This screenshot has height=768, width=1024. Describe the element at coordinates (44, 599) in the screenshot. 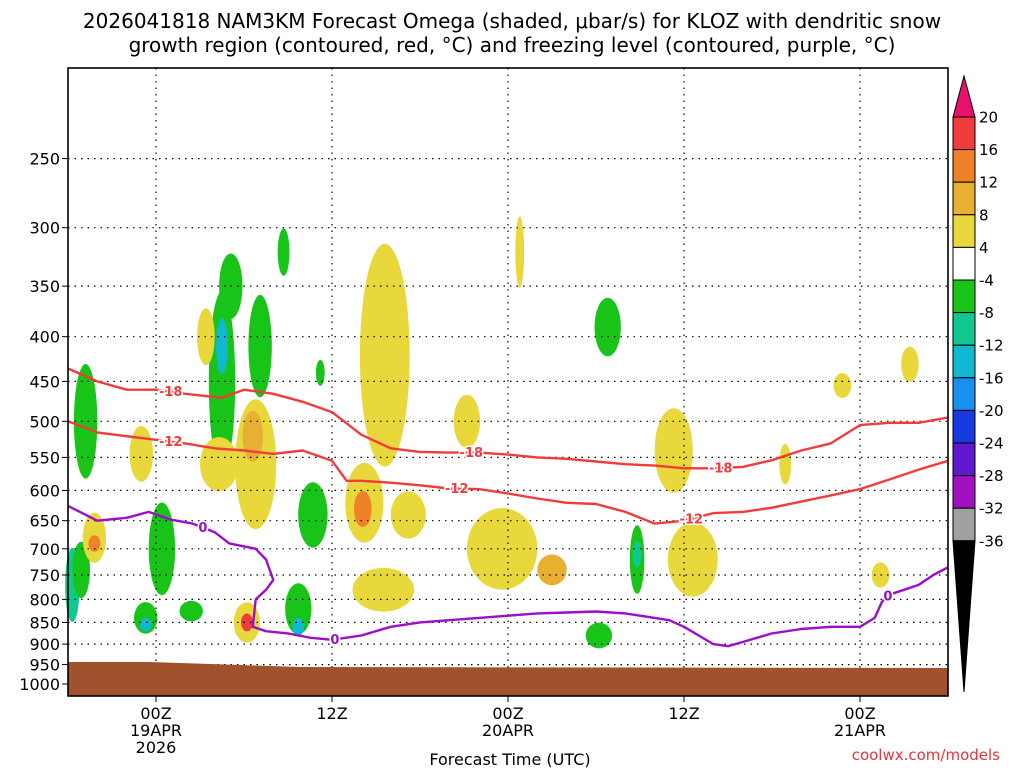

I see `y-tick-label: 800` at that location.